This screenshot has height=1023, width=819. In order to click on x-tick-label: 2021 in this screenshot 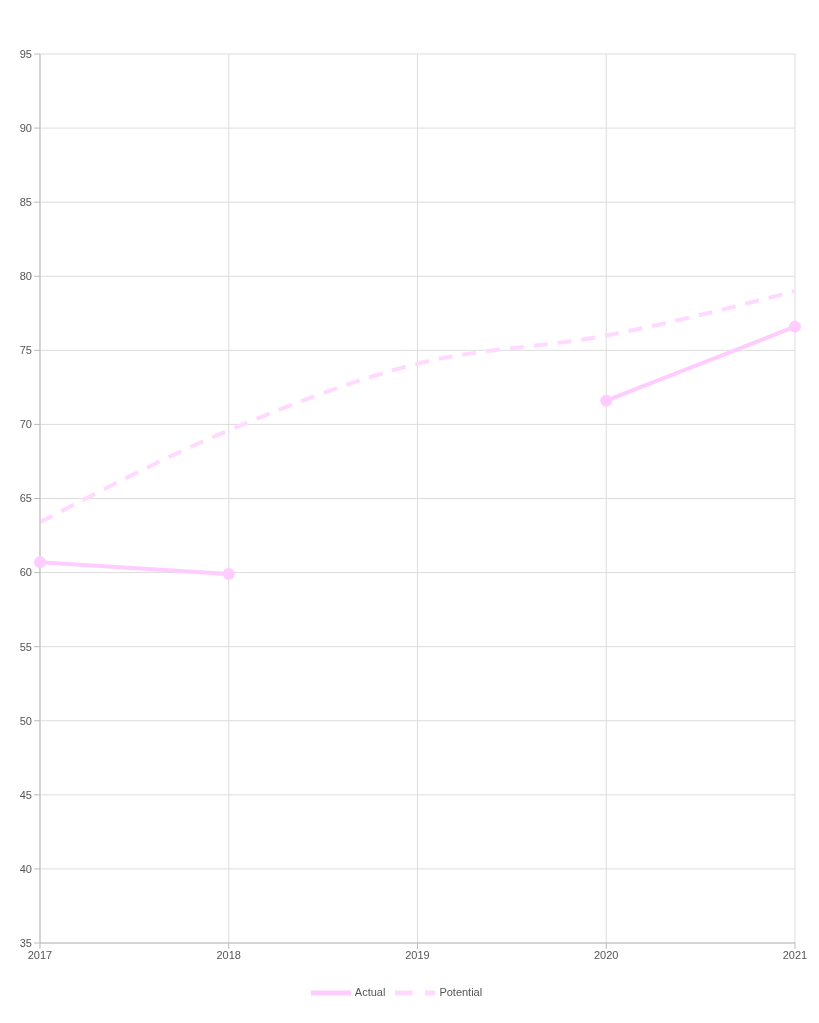, I will do `click(795, 954)`.